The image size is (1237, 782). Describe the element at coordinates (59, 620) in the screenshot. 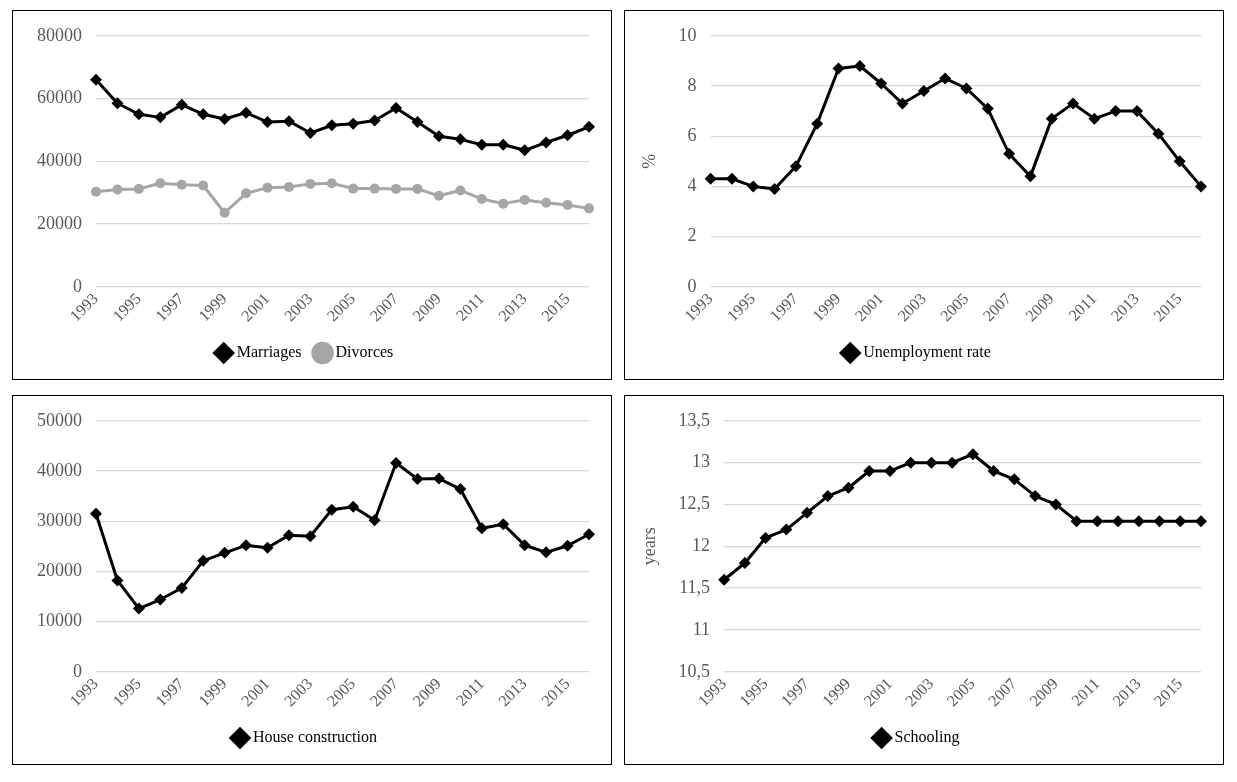

I see `y-tick-label: 10000` at that location.